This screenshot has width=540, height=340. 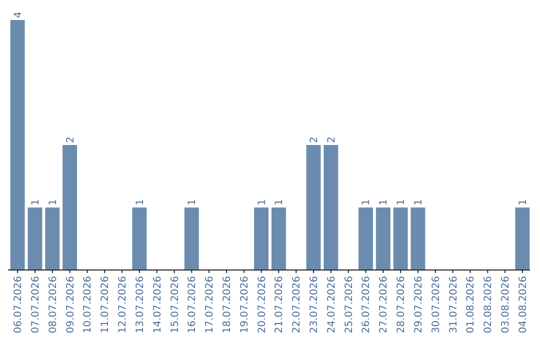 What do you see at coordinates (488, 305) in the screenshot?
I see `x-tick-label: 02.08.2026` at bounding box center [488, 305].